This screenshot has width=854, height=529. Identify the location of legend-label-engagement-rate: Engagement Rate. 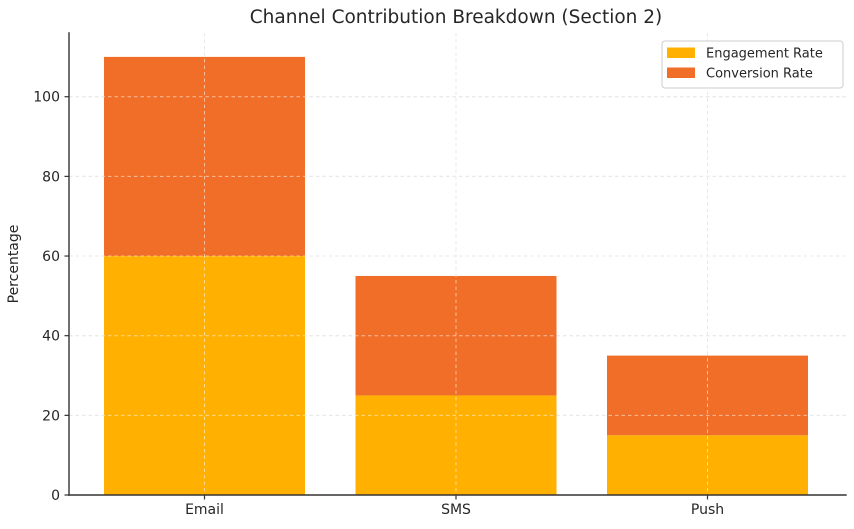
(764, 54).